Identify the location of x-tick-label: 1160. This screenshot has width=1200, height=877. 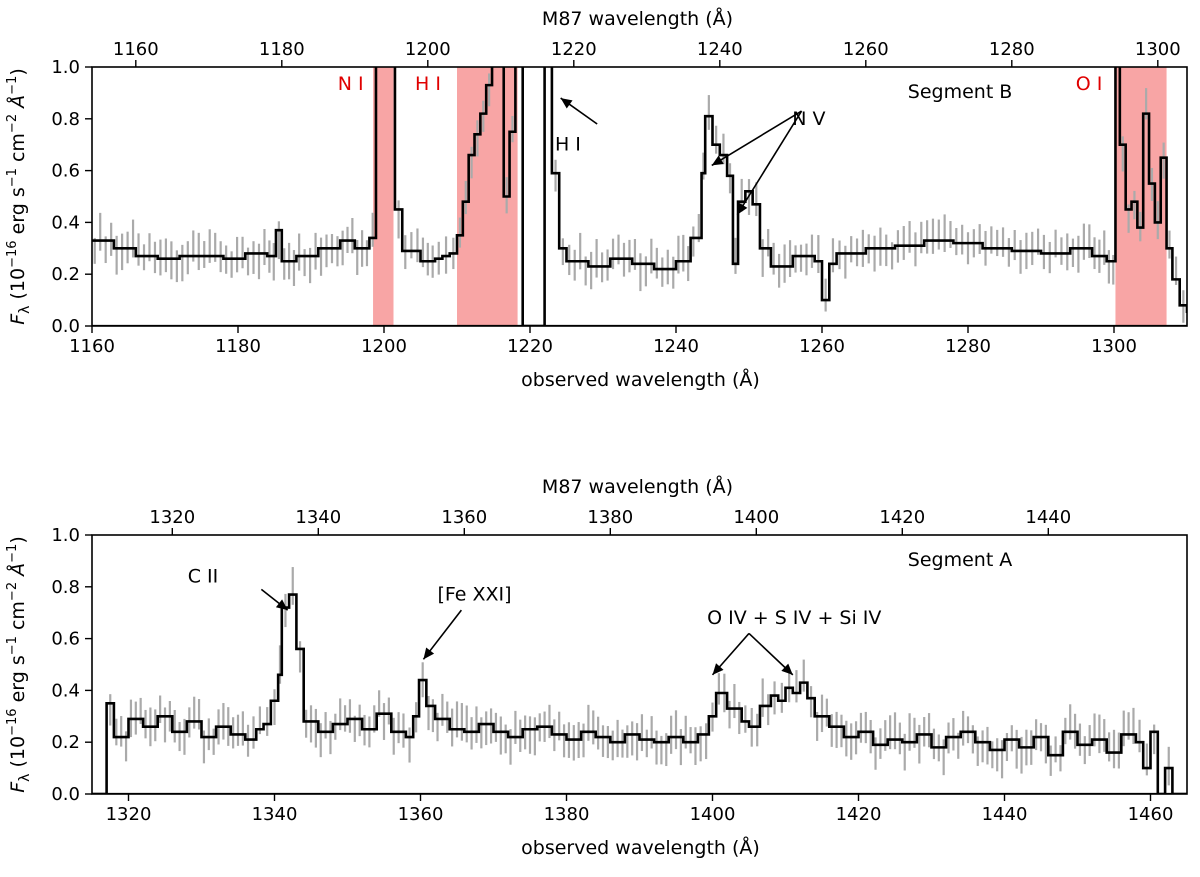
(92, 346).